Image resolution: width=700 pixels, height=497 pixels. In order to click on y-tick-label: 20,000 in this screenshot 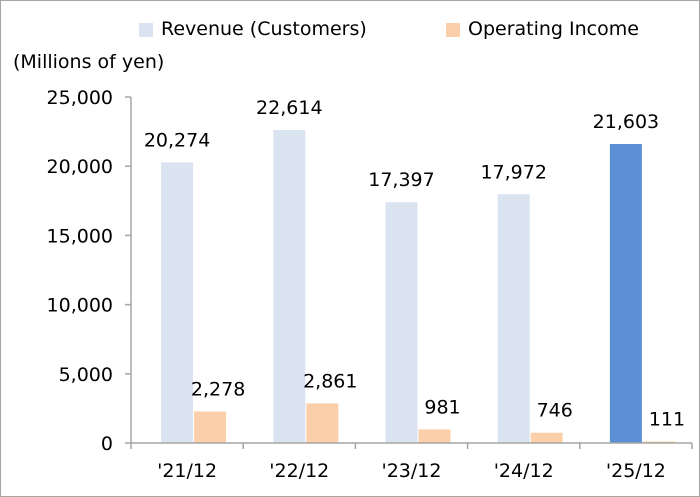, I will do `click(80, 167)`.